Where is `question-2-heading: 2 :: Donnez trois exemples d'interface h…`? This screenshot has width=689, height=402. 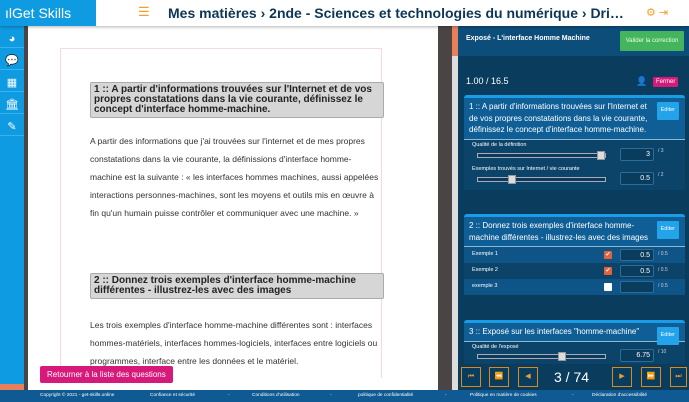
question-2-heading: 2 :: Donnez trois exemples d'interface h… is located at coordinates (237, 286).